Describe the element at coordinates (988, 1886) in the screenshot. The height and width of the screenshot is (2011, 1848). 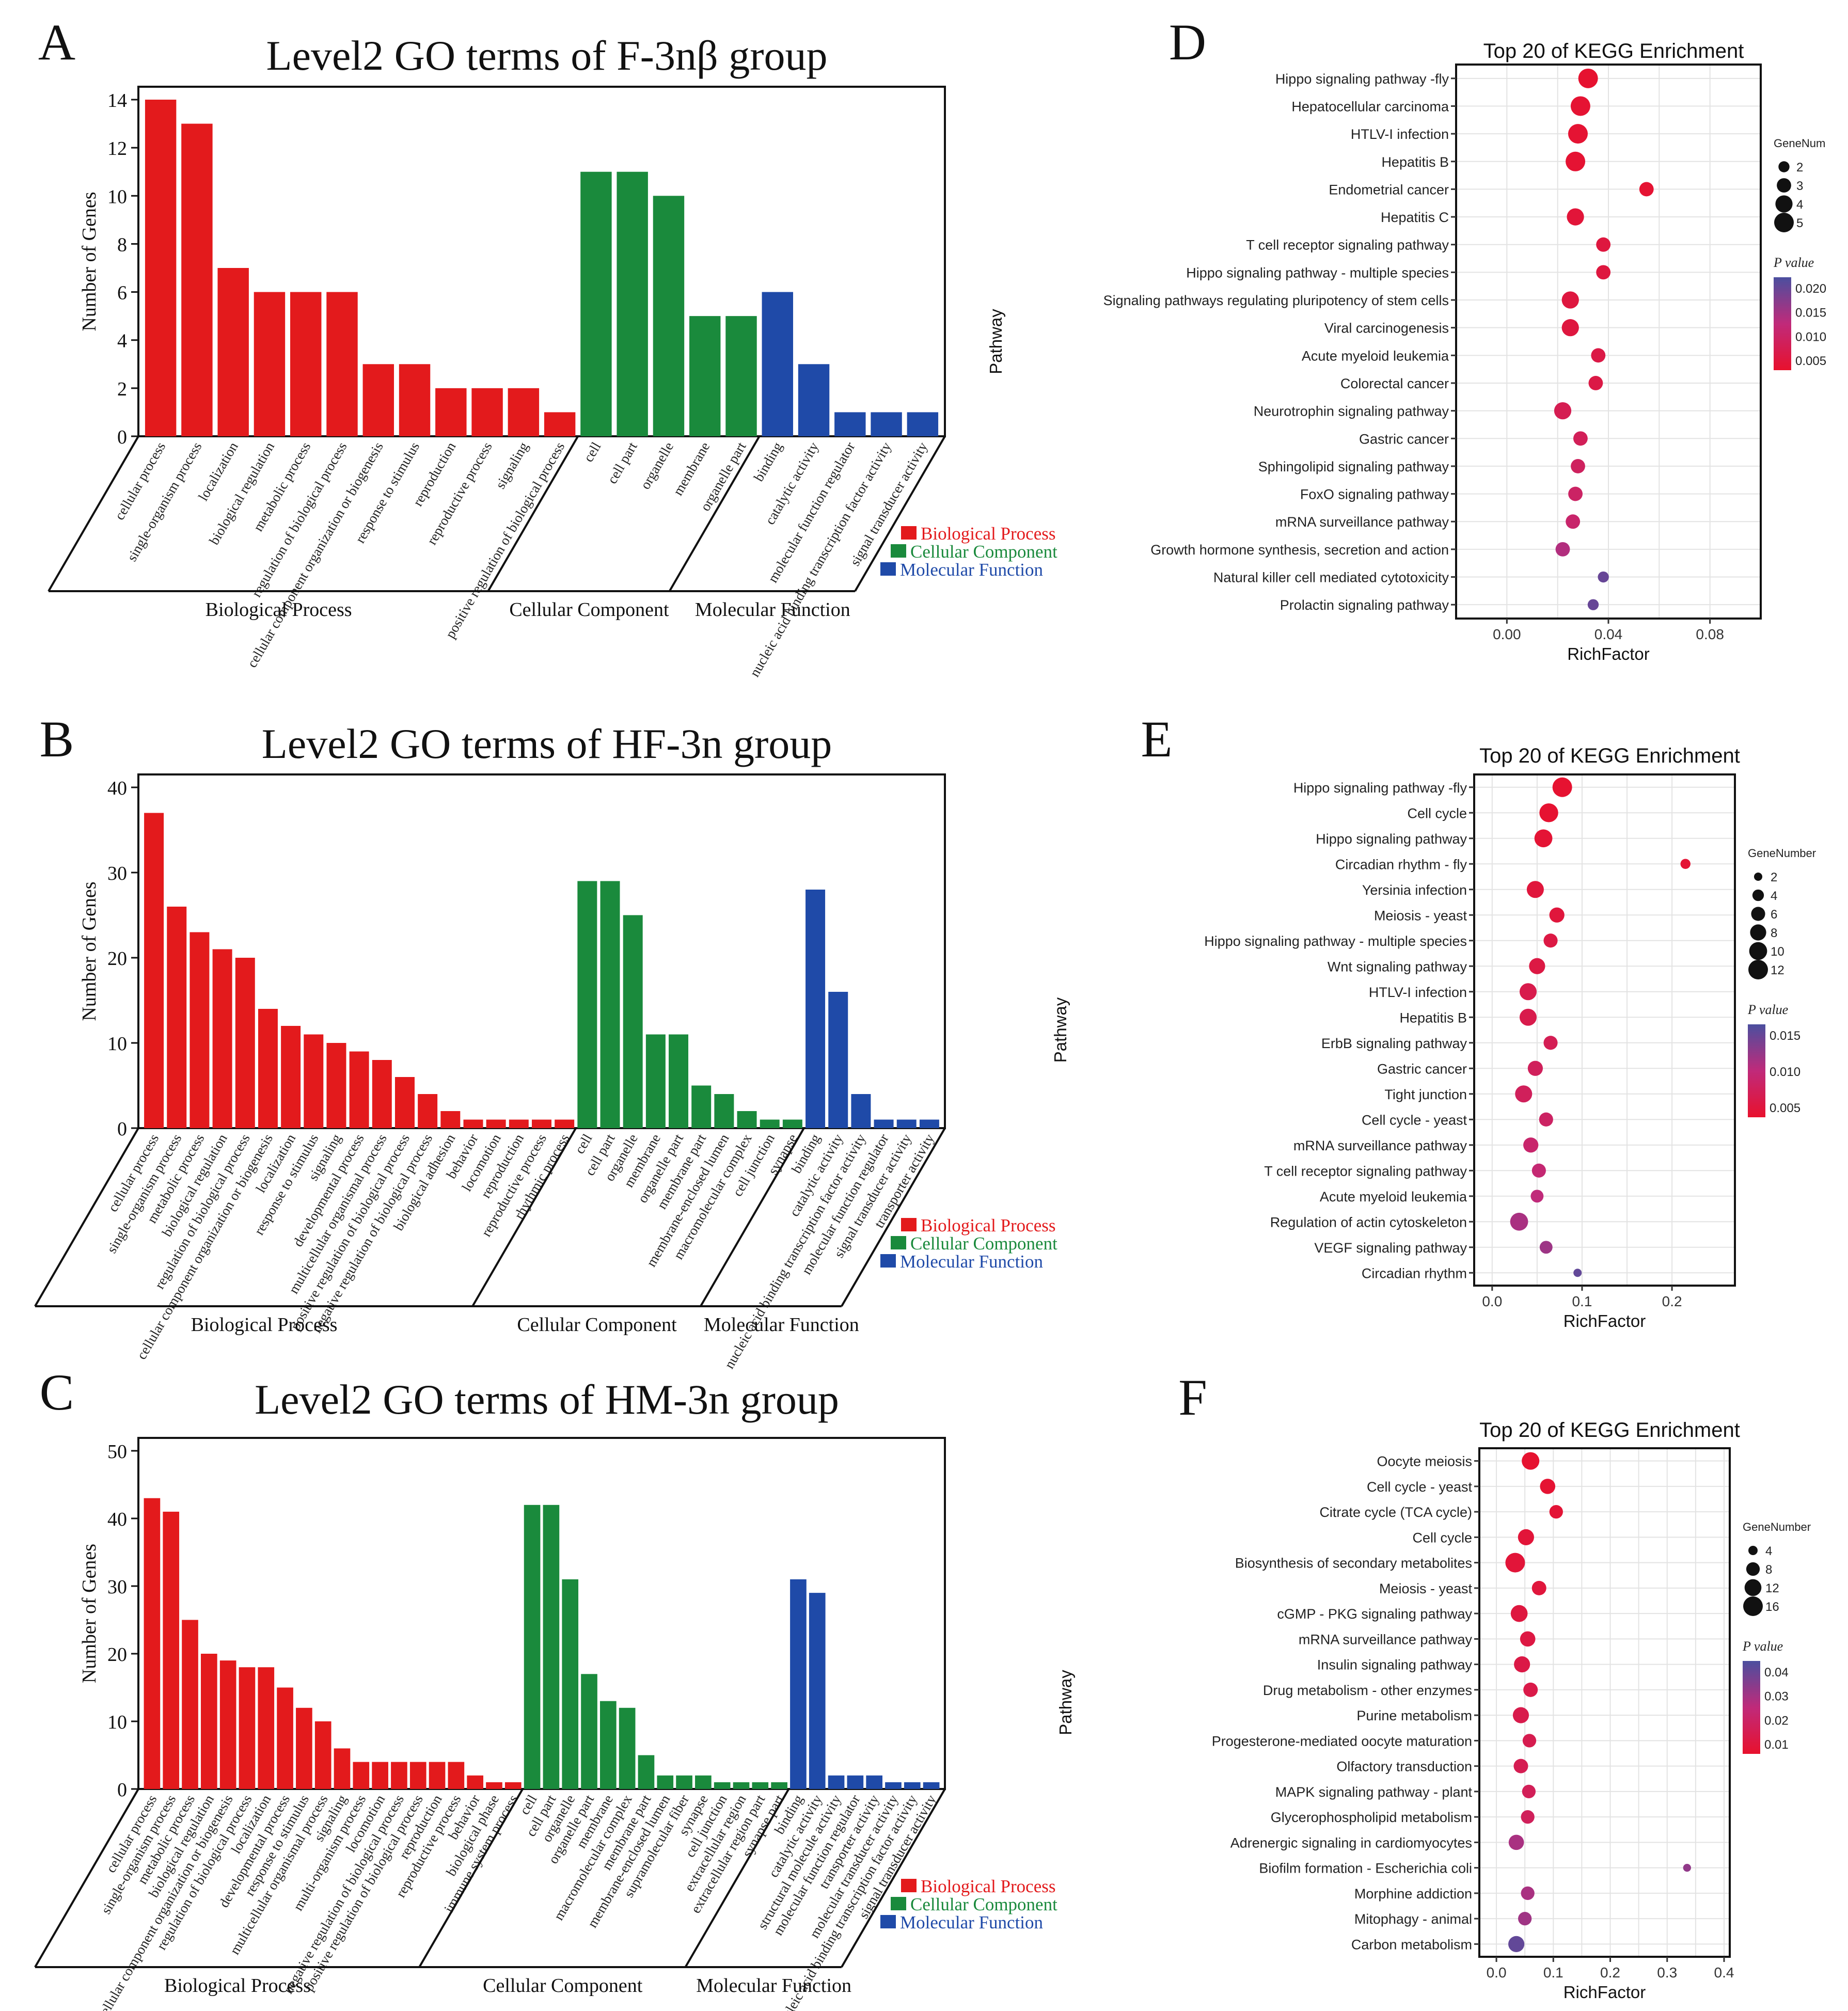
I see `legend-label: Biological Process` at that location.